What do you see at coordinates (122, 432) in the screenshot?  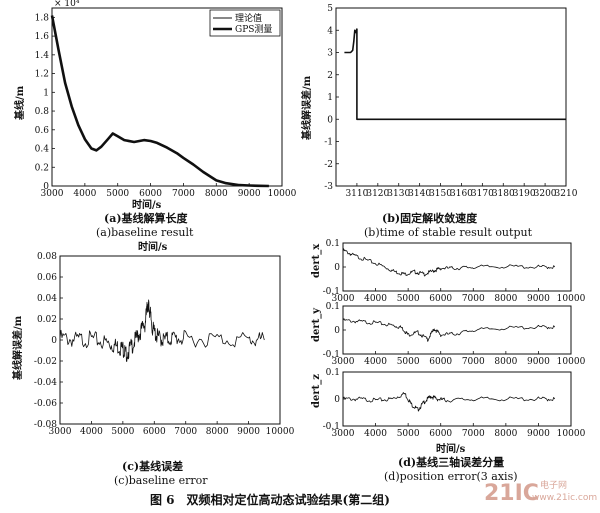 I see `panel-c-xtick-label-2: 5000` at bounding box center [122, 432].